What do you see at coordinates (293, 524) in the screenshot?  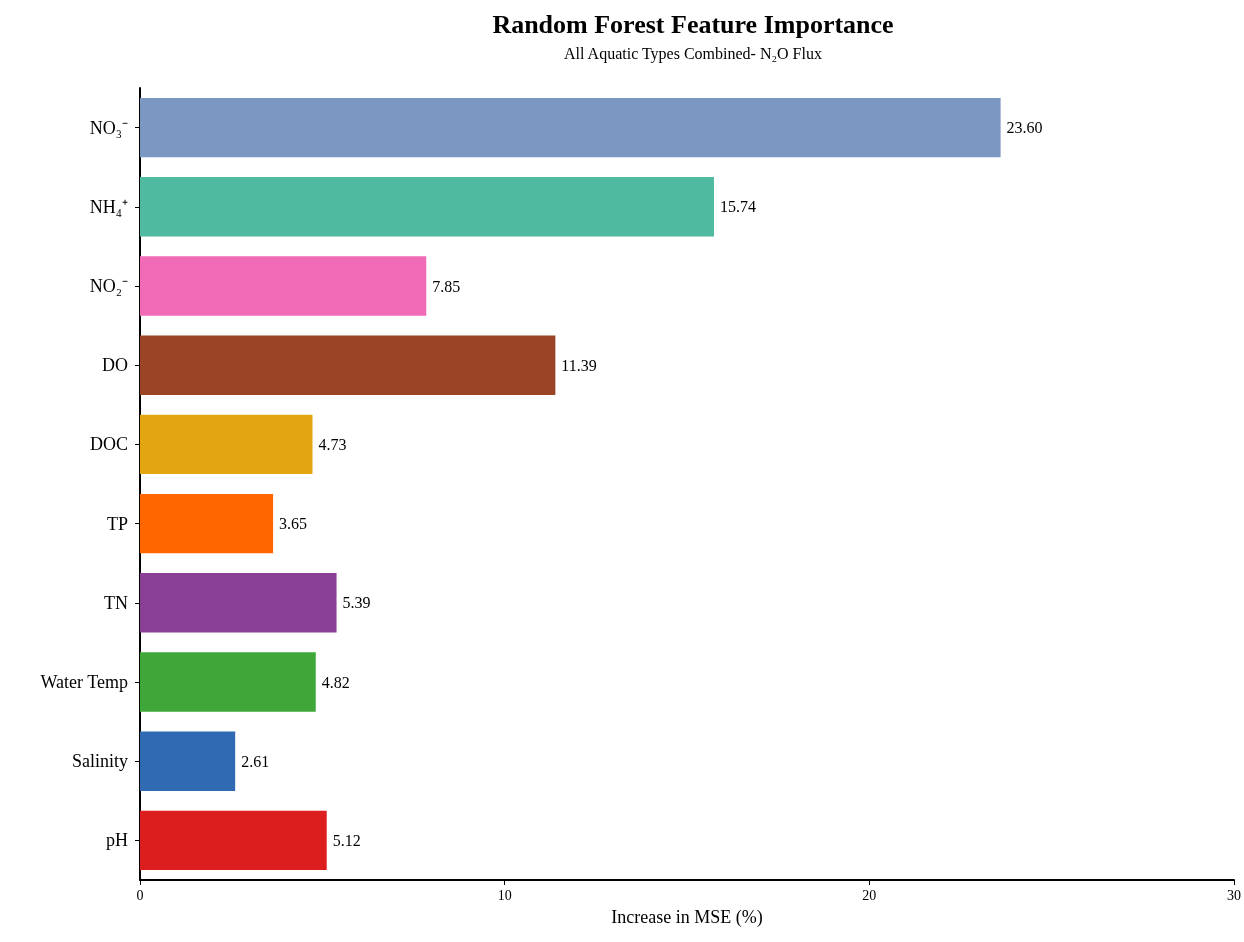 I see `data-label: 3.65` at bounding box center [293, 524].